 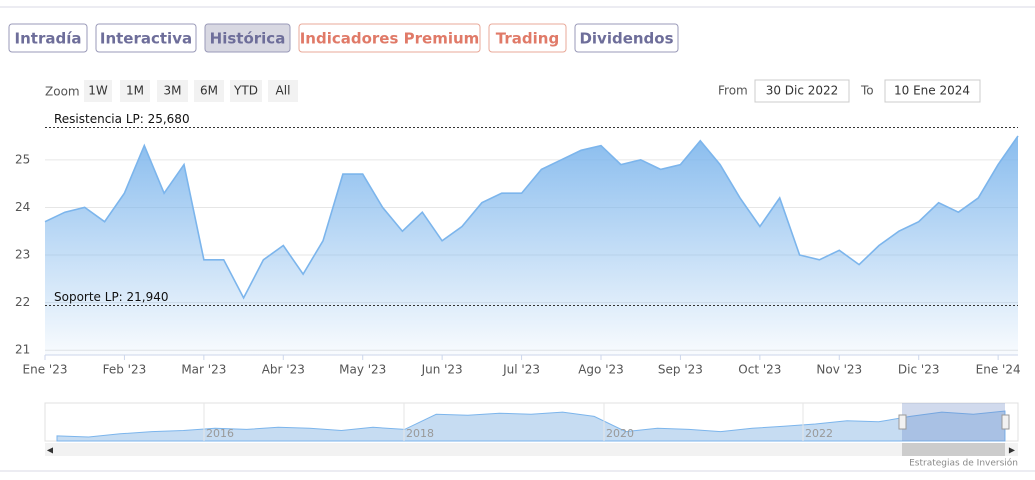 I want to click on y-tick-label: 25, so click(x=22, y=159).